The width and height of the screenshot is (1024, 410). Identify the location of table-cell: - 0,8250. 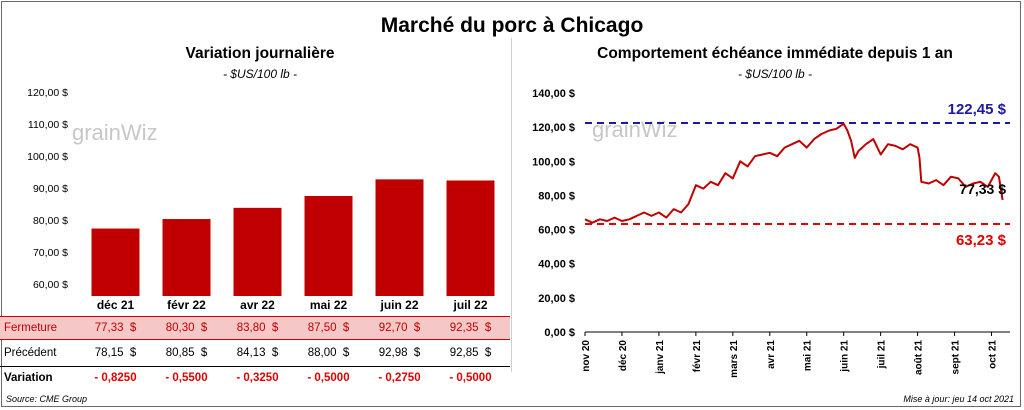
(115, 378).